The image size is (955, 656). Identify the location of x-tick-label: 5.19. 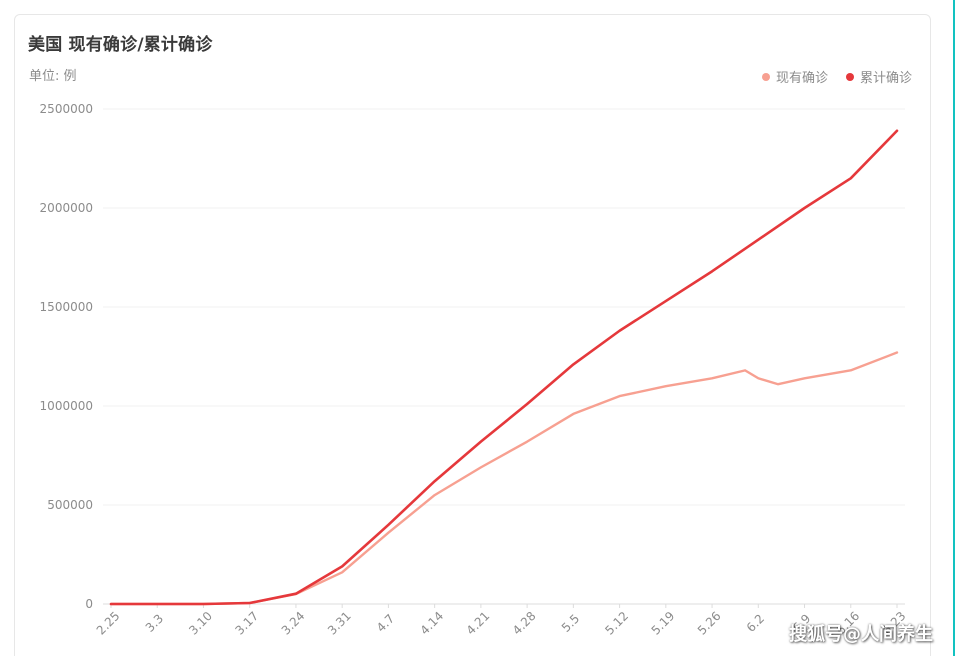
(663, 623).